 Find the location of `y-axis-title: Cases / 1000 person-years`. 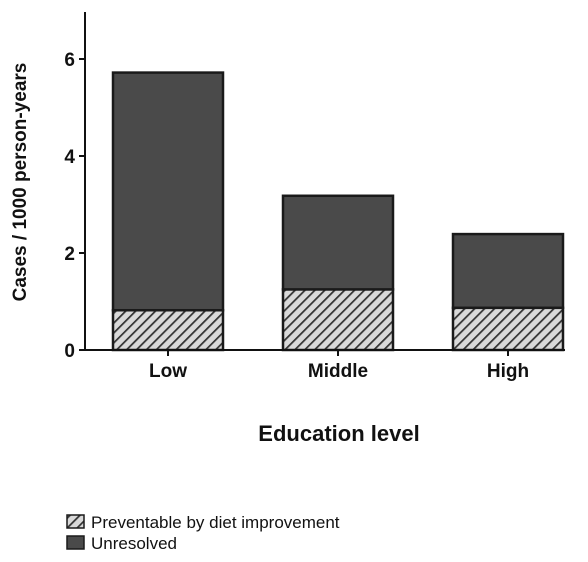

y-axis-title: Cases / 1000 person-years is located at coordinates (20, 182).